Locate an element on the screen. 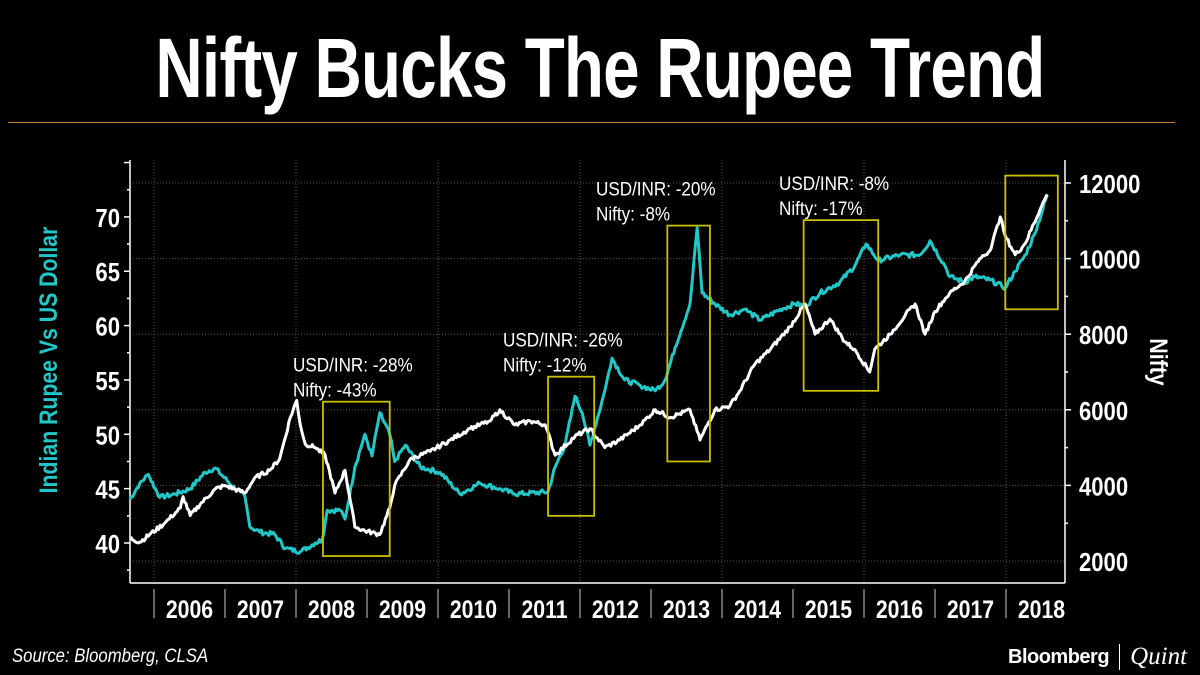 Image resolution: width=1200 pixels, height=675 pixels. brand-logo: Bloomberg Quint is located at coordinates (1097, 657).